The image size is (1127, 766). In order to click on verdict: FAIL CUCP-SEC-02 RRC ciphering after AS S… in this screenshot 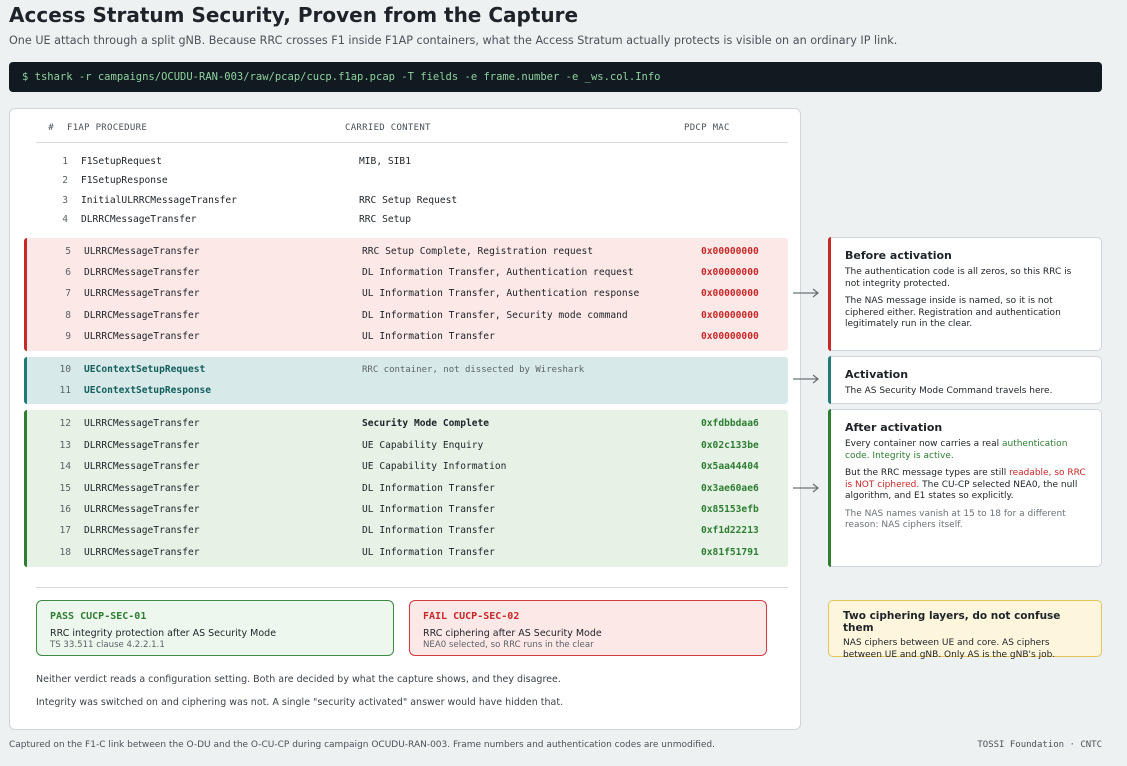, I will do `click(588, 628)`.